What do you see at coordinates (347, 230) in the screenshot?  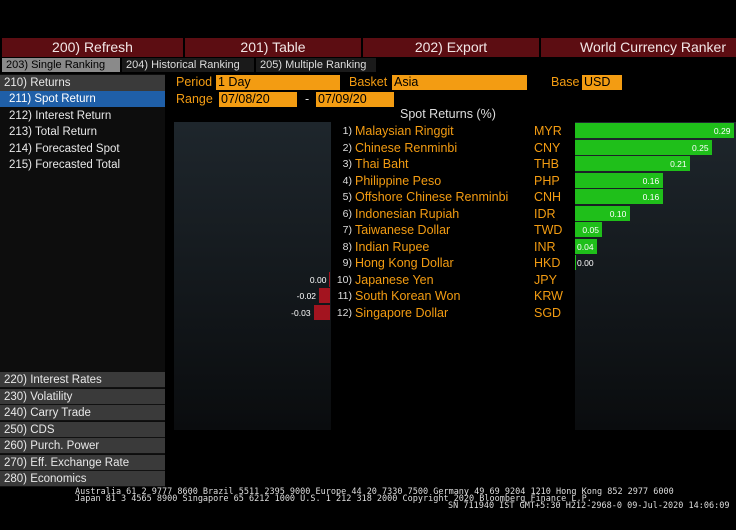 I see `rank: 7)` at bounding box center [347, 230].